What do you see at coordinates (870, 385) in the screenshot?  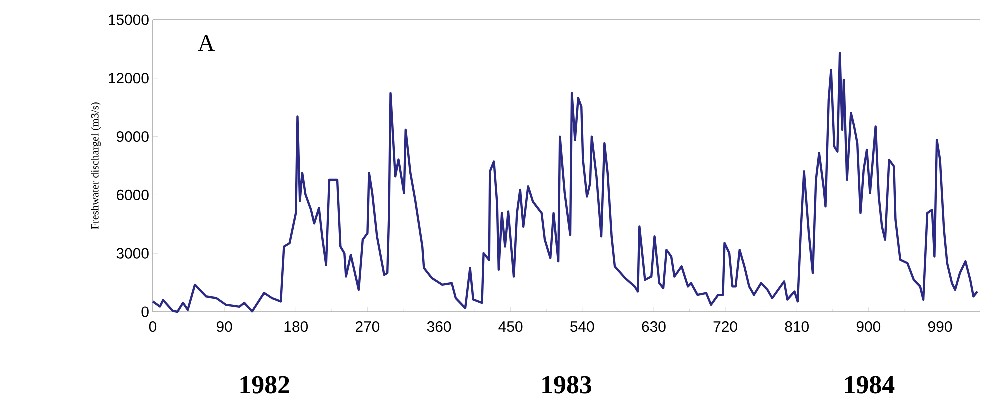 I see `text: 1984` at bounding box center [870, 385].